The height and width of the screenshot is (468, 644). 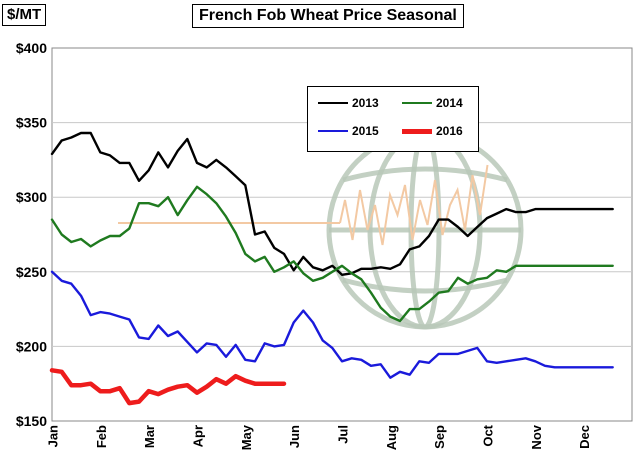 I want to click on chart-title: French Fob Wheat Price Seasonal, so click(x=328, y=16).